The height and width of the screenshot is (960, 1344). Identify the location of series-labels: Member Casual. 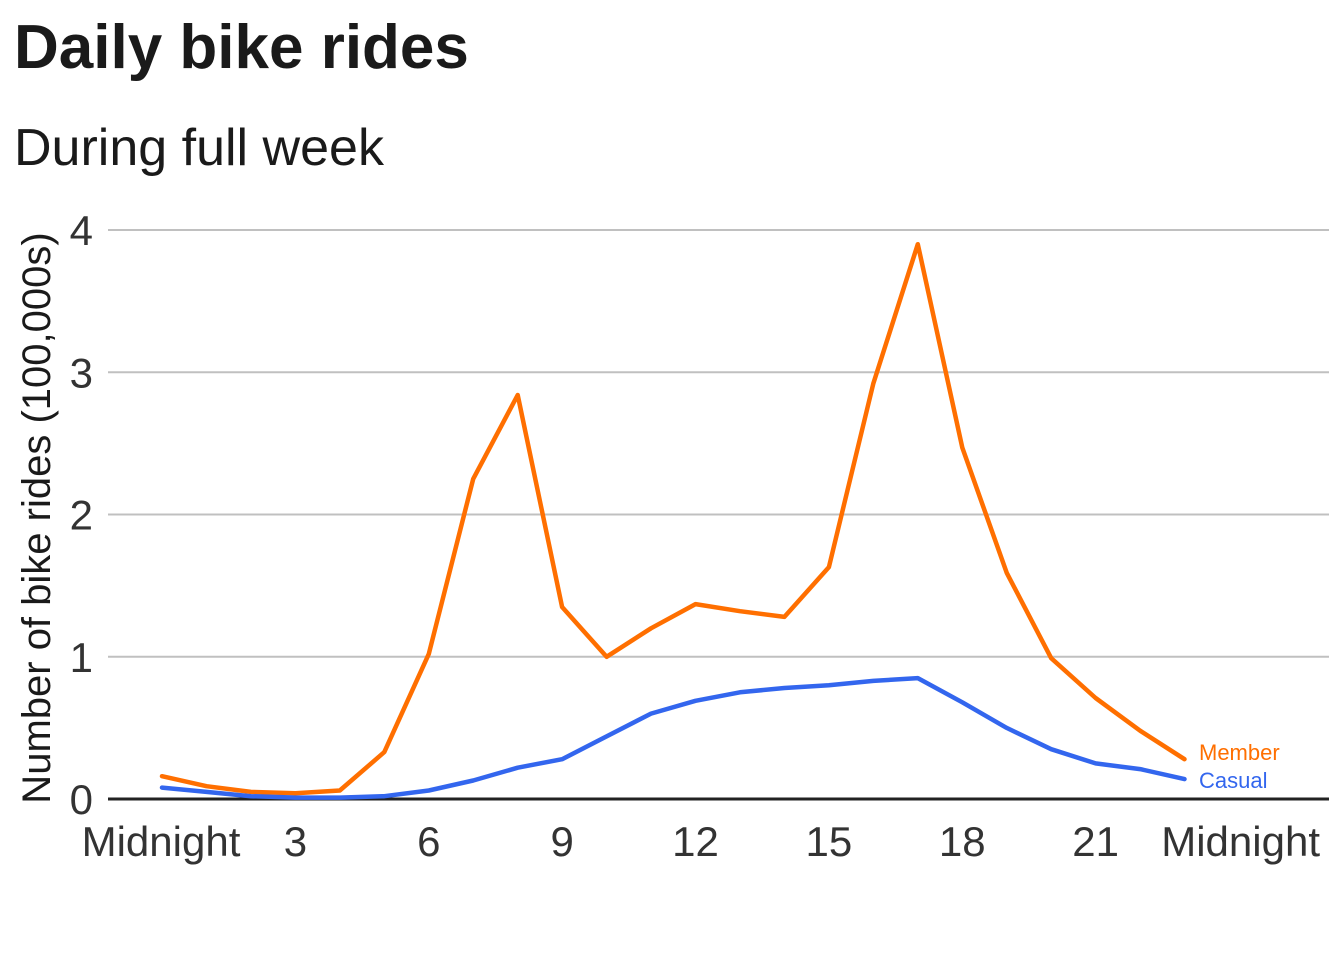
(1239, 766).